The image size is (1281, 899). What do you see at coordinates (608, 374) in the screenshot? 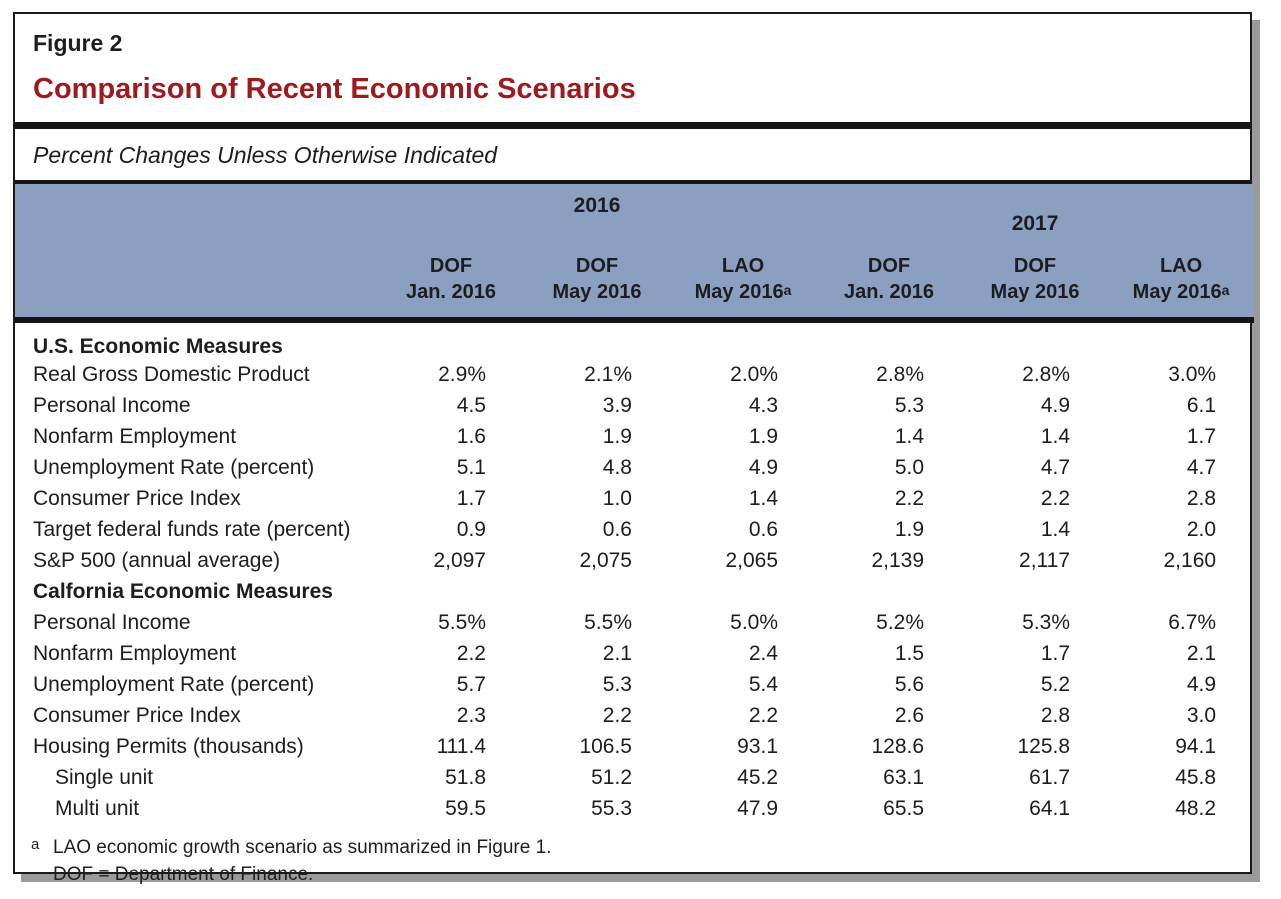
I see `cell-value: 2.1%` at bounding box center [608, 374].